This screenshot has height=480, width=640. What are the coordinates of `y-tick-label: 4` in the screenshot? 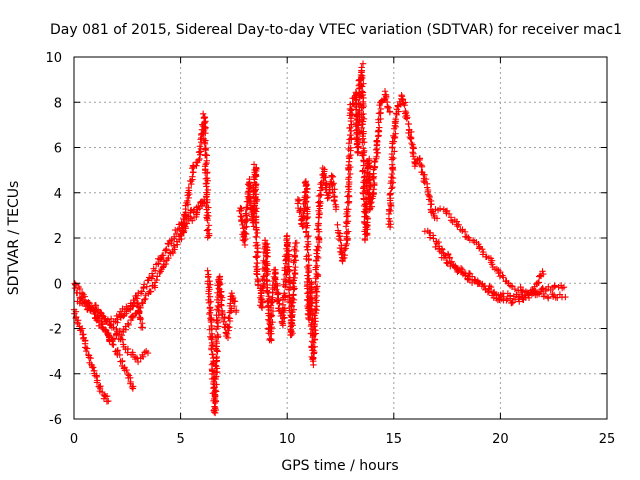 It's located at (58, 194).